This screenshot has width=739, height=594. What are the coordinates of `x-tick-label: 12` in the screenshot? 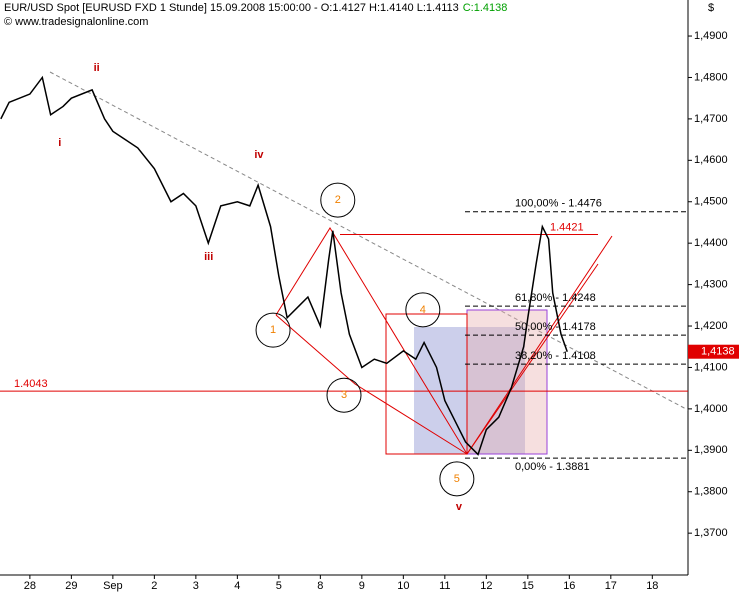 It's located at (486, 586).